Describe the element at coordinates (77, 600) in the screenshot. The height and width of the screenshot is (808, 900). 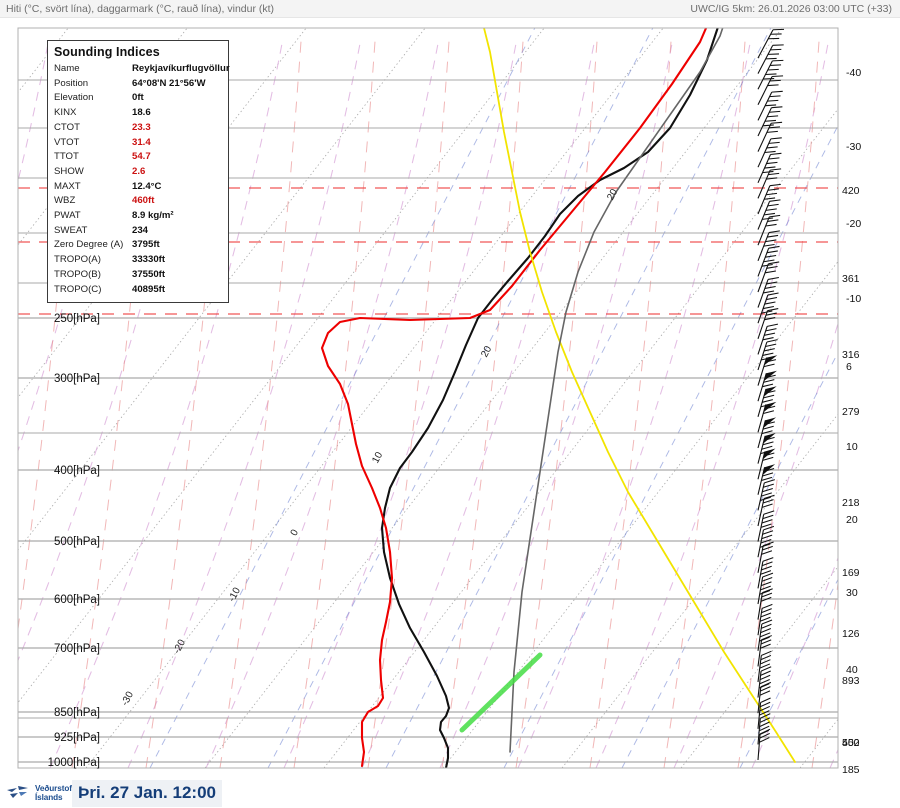
I see `pressure-axis-label: 600[hPa]` at that location.